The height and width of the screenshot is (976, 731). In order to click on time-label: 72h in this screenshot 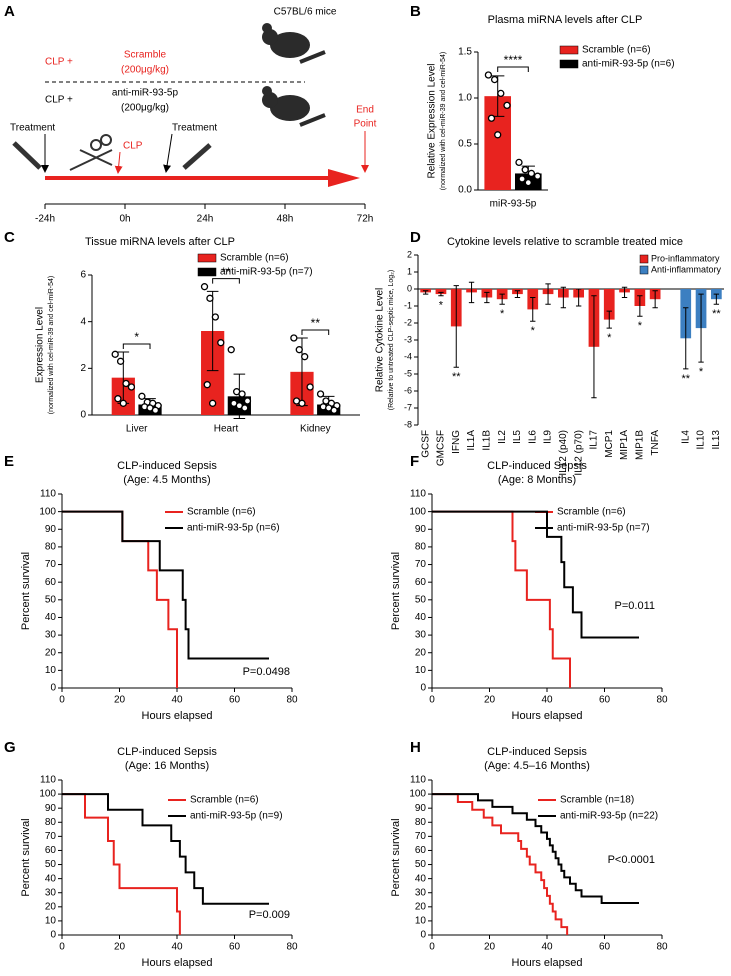, I will do `click(365, 219)`.